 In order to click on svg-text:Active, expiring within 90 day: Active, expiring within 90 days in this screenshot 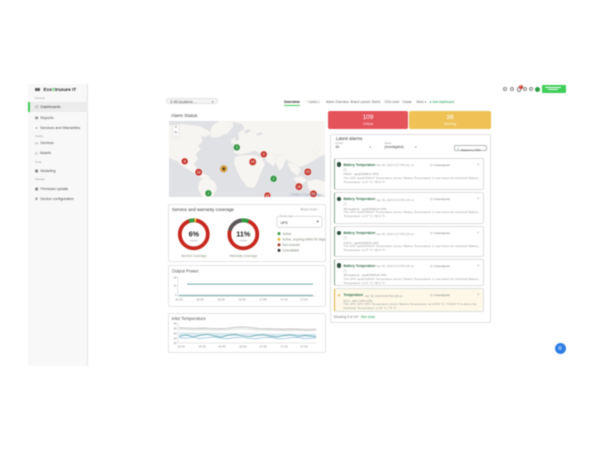, I will do `click(304, 240)`.